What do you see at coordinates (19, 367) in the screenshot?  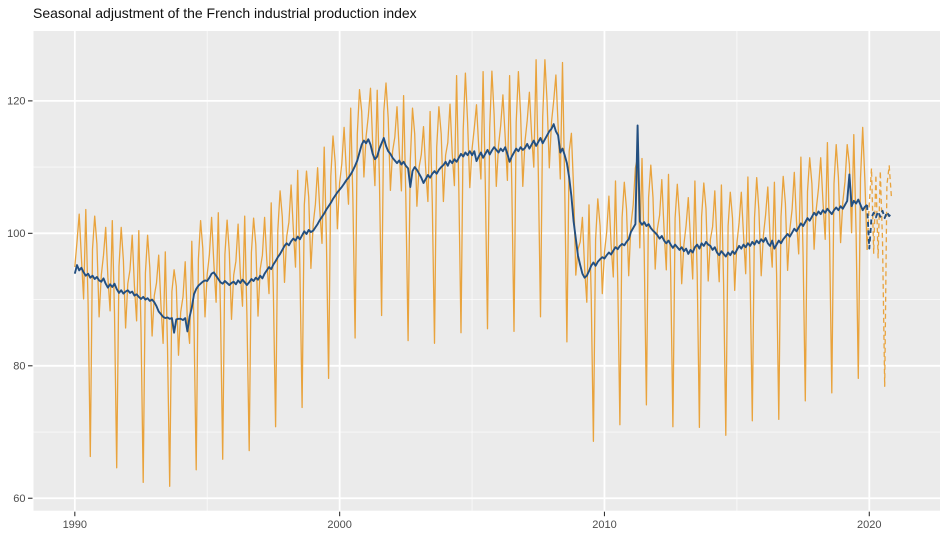 I see `y-tick-label: 80` at bounding box center [19, 367].